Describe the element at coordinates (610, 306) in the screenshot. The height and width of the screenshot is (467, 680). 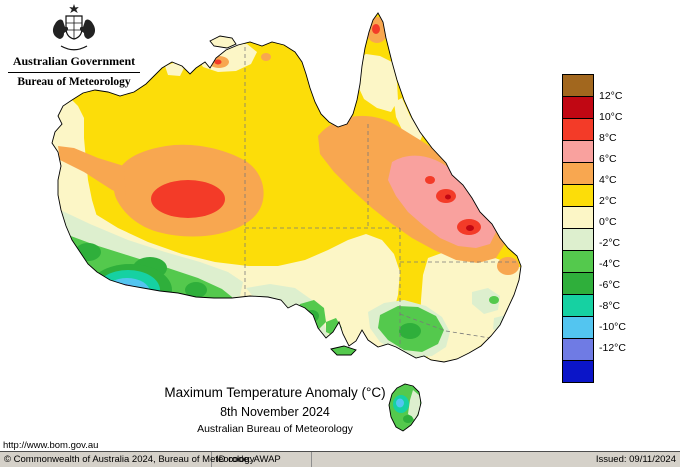
I see `legend-label: -8°C` at that location.